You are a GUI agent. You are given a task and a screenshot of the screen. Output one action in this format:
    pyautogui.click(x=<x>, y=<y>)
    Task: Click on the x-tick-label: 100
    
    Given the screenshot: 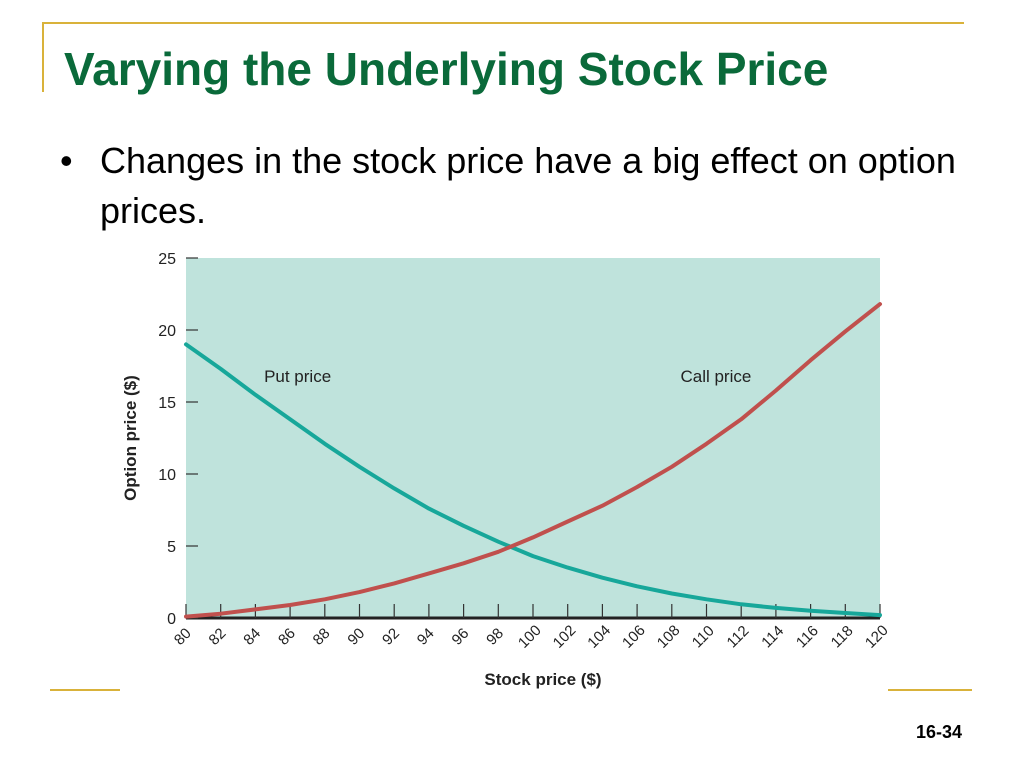 What is the action you would take?
    pyautogui.click(x=530, y=637)
    